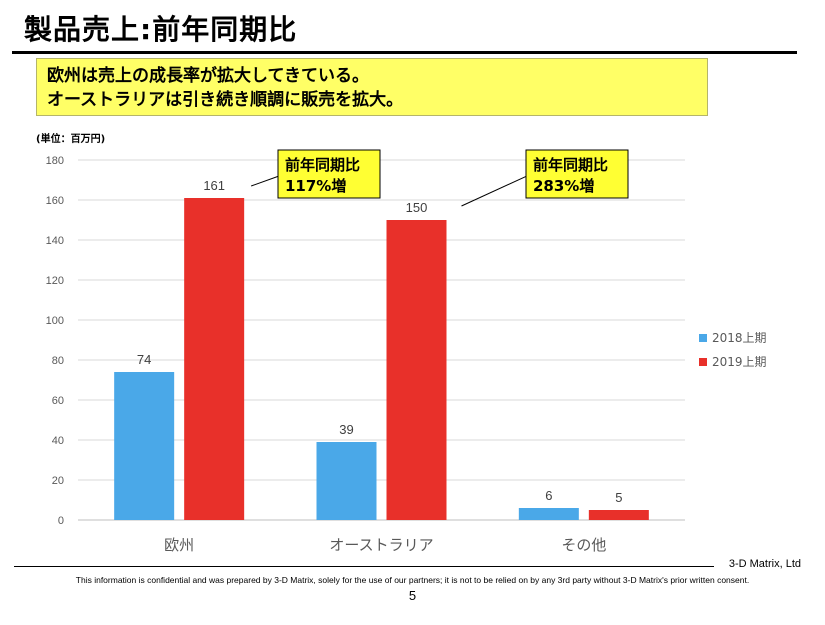 Image resolution: width=825 pixels, height=625 pixels. What do you see at coordinates (404, 52) in the screenshot?
I see `title-divider` at bounding box center [404, 52].